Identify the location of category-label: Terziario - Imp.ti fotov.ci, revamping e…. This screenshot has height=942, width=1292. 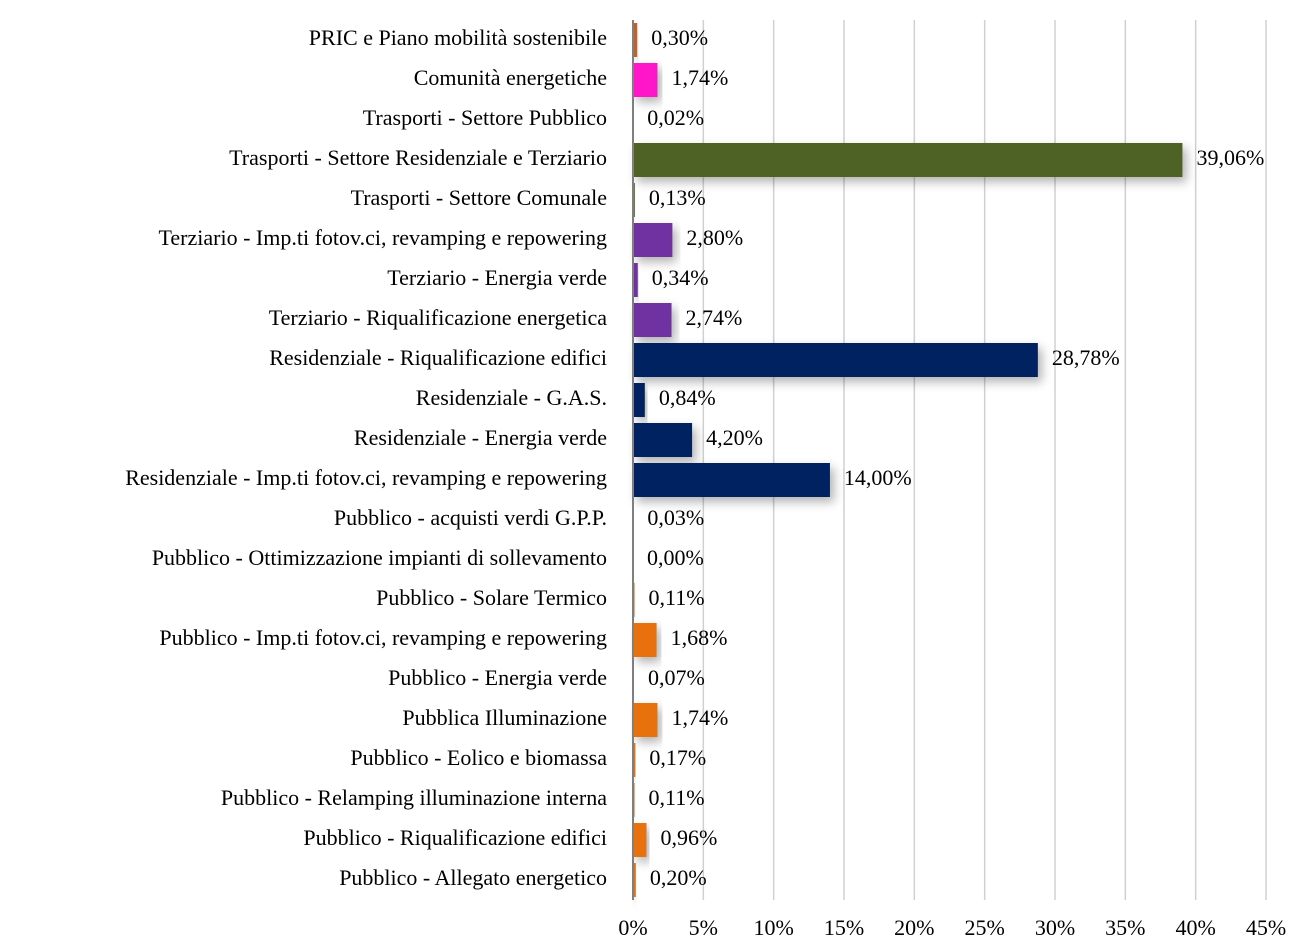
(383, 237).